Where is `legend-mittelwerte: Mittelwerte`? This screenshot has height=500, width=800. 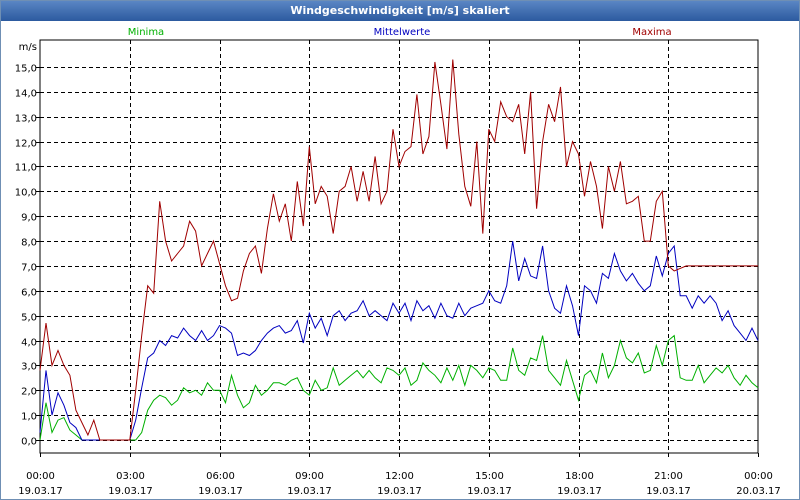 legend-mittelwerte: Mittelwerte is located at coordinates (402, 32).